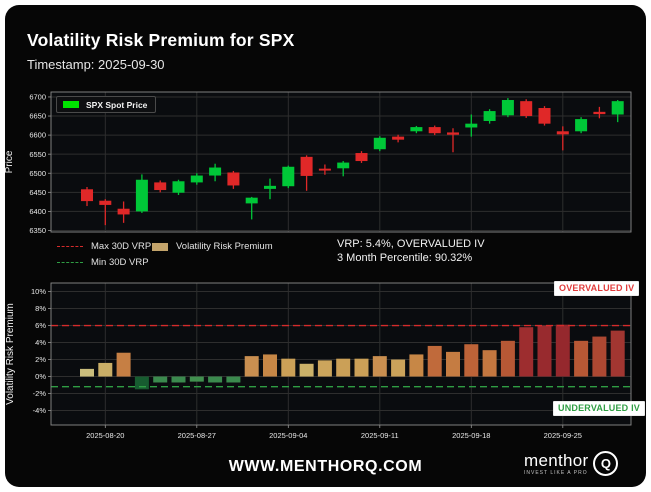  Describe the element at coordinates (40, 308) in the screenshot. I see `vrp-ytick-label: 8%` at that location.